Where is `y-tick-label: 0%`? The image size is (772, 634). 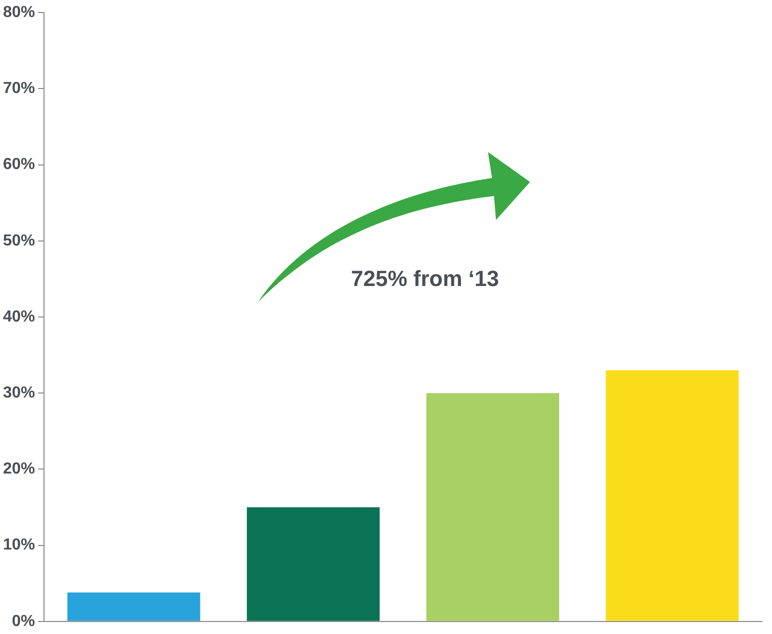 y-tick-label: 0% is located at coordinates (24, 621).